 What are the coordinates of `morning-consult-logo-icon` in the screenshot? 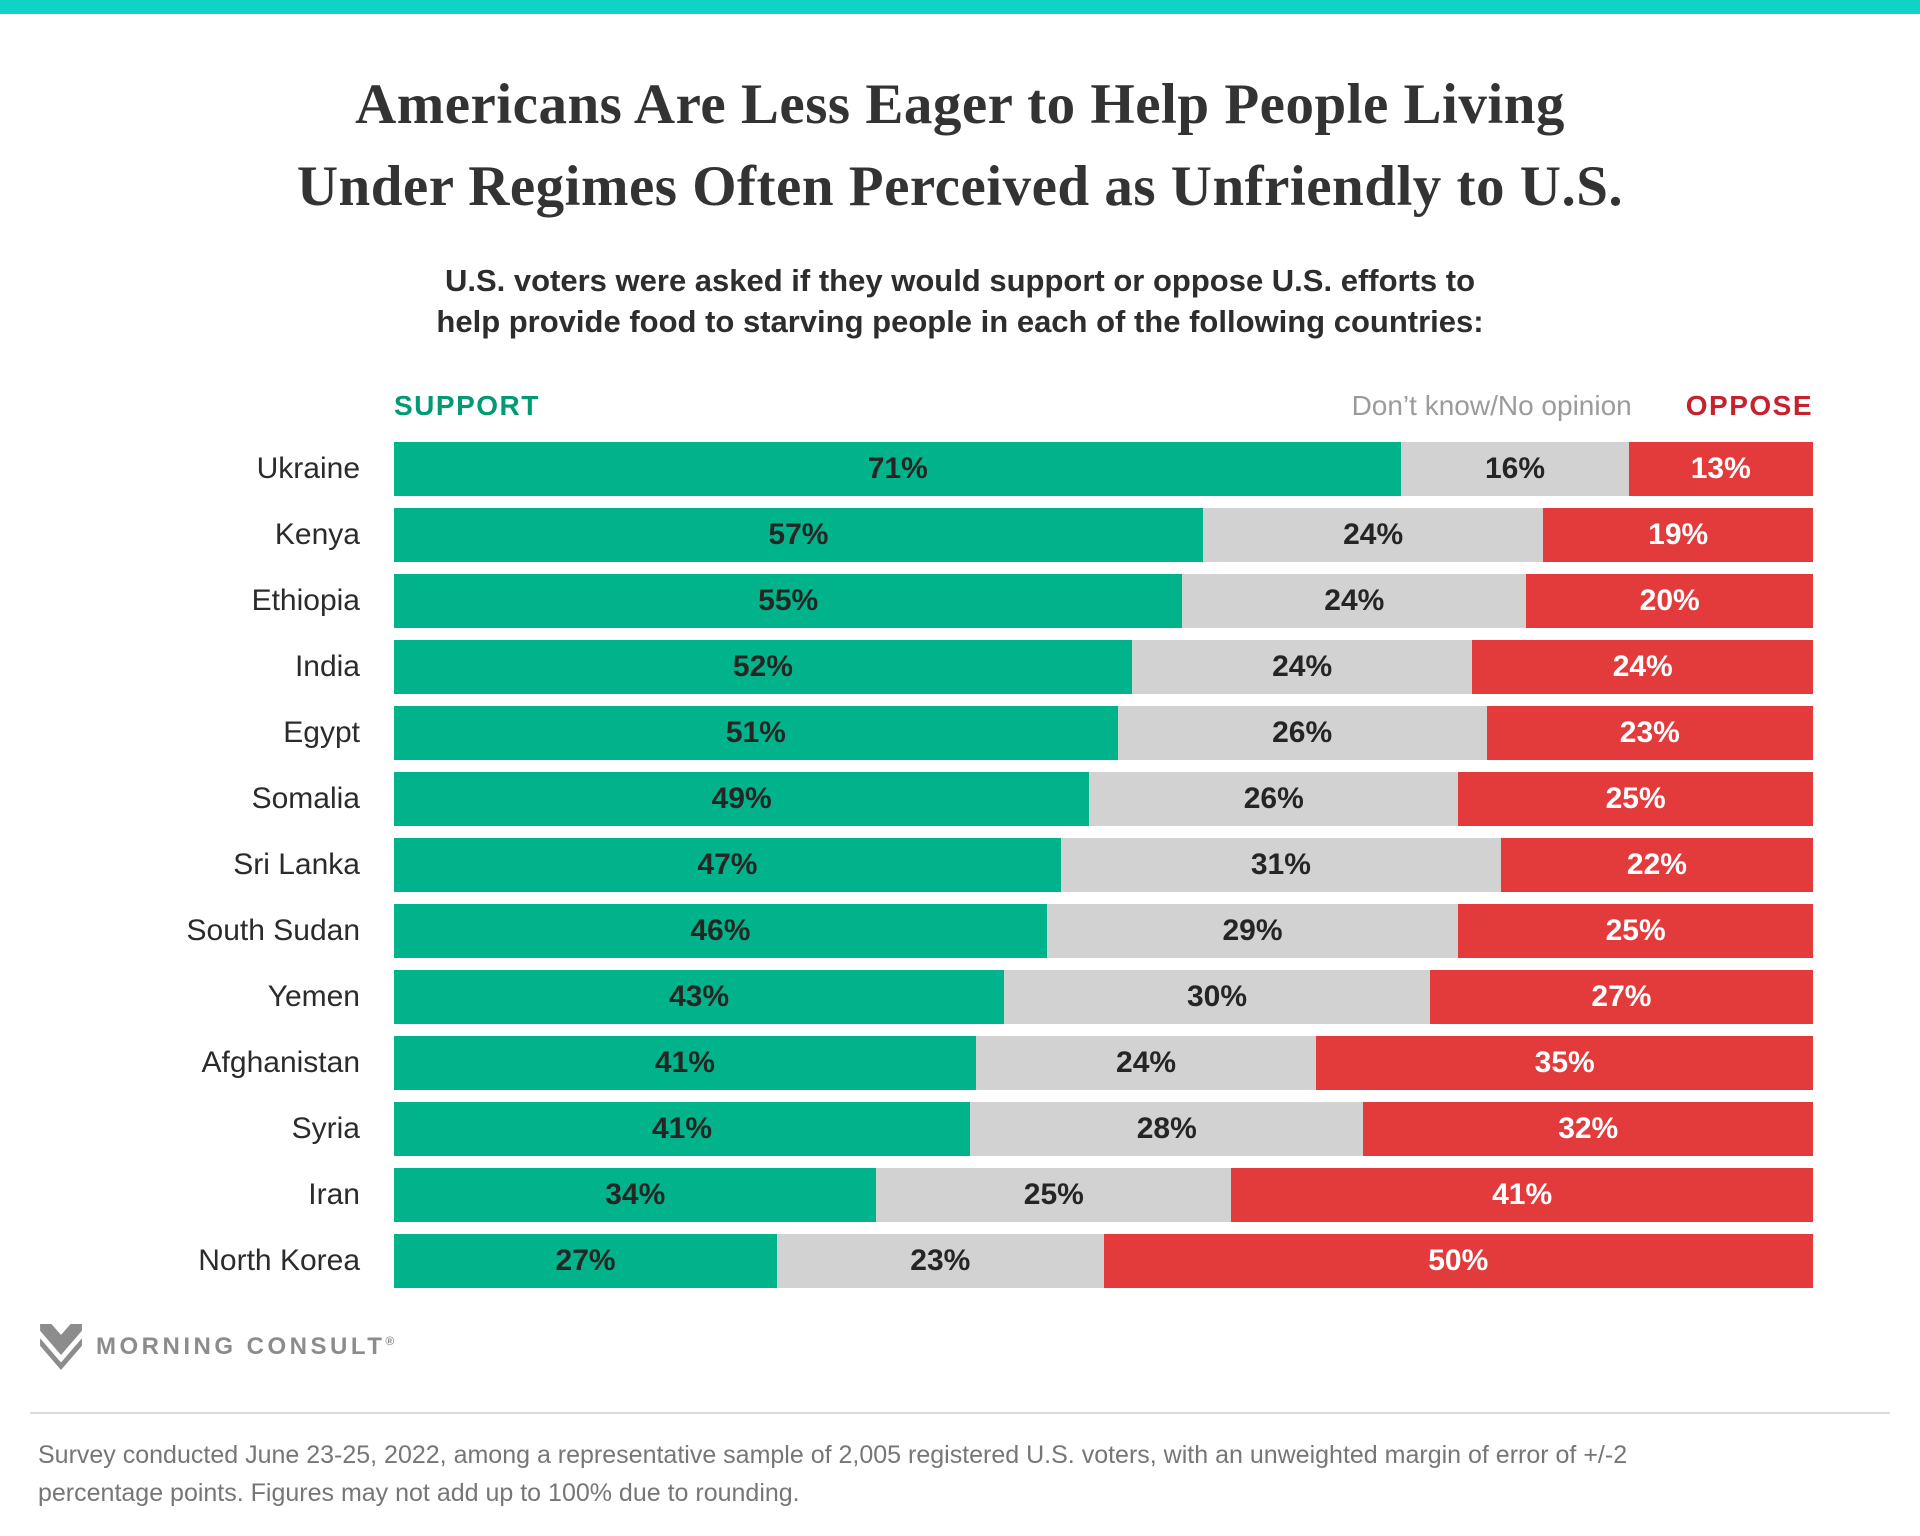 It's located at (61, 1347).